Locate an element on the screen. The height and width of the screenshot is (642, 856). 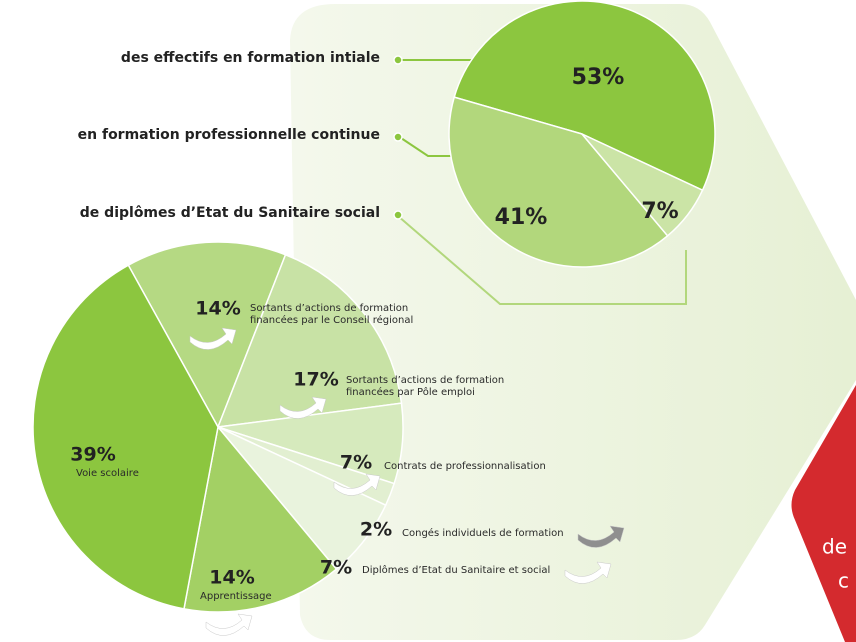
legend-label: des effectifs en formation intiale is located at coordinates (250, 58).